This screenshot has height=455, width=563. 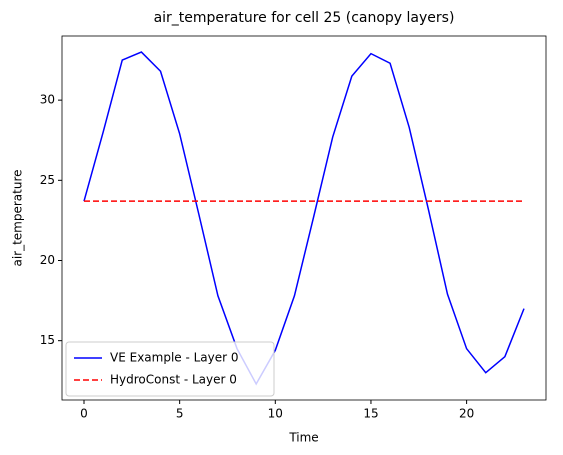 I want to click on y-tick-label: 15, so click(x=47, y=340).